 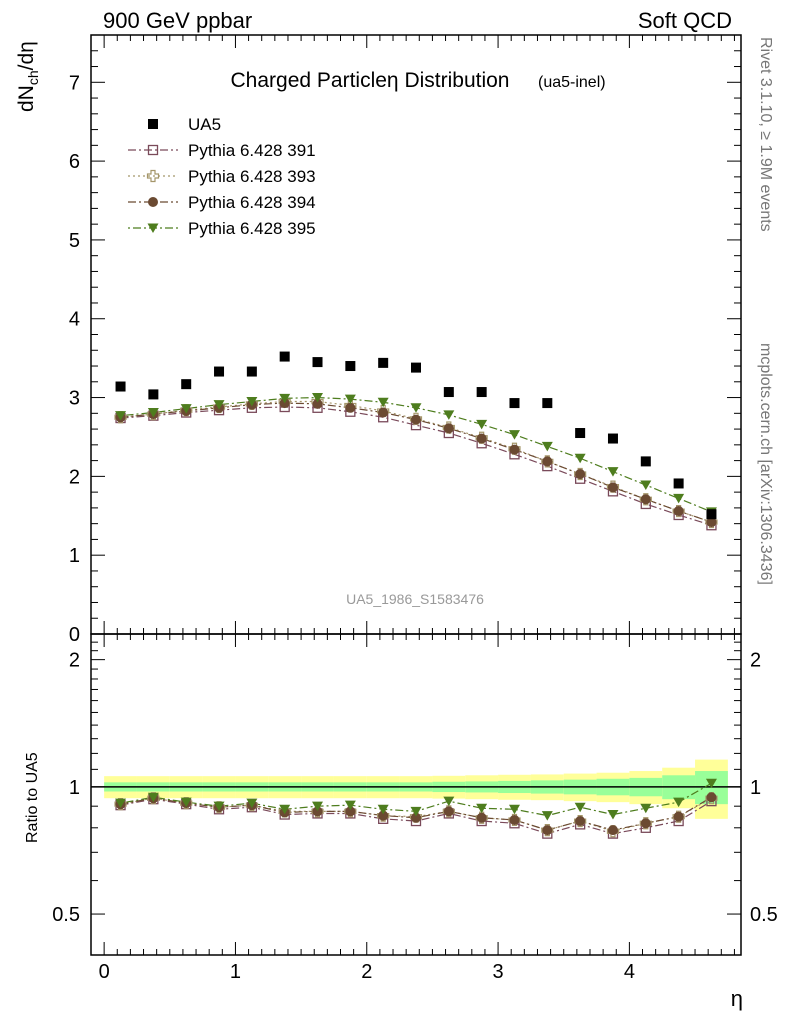 I want to click on x-tick-label: 2, so click(x=366, y=972).